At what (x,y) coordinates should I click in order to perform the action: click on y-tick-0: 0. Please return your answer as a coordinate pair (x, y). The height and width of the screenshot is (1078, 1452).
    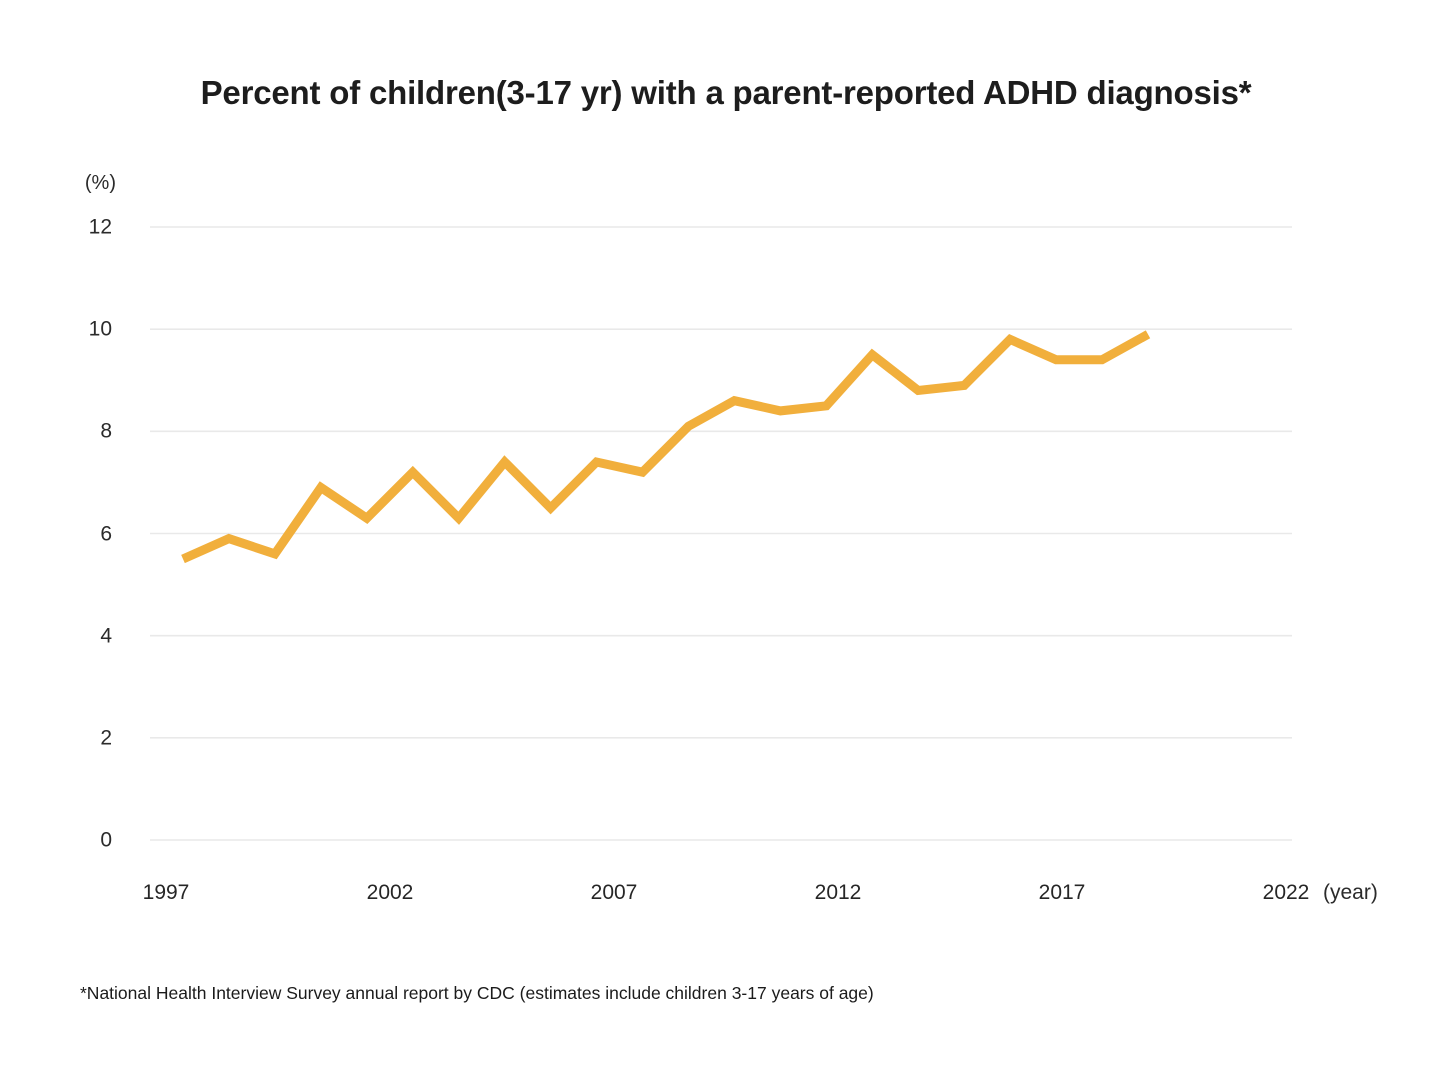
    Looking at the image, I should click on (106, 840).